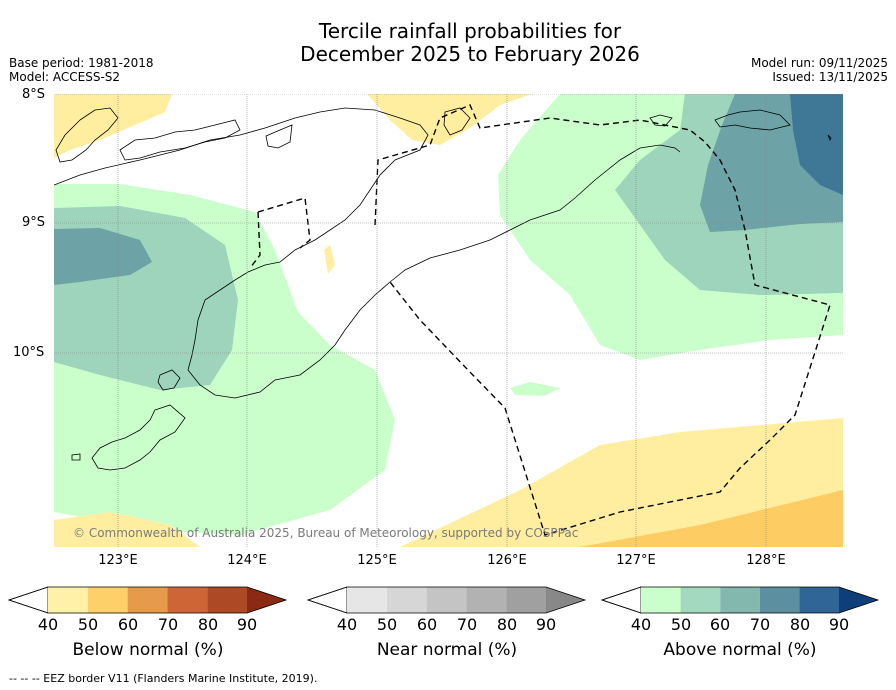  Describe the element at coordinates (546, 624) in the screenshot. I see `cb1-tick-90: 90` at that location.